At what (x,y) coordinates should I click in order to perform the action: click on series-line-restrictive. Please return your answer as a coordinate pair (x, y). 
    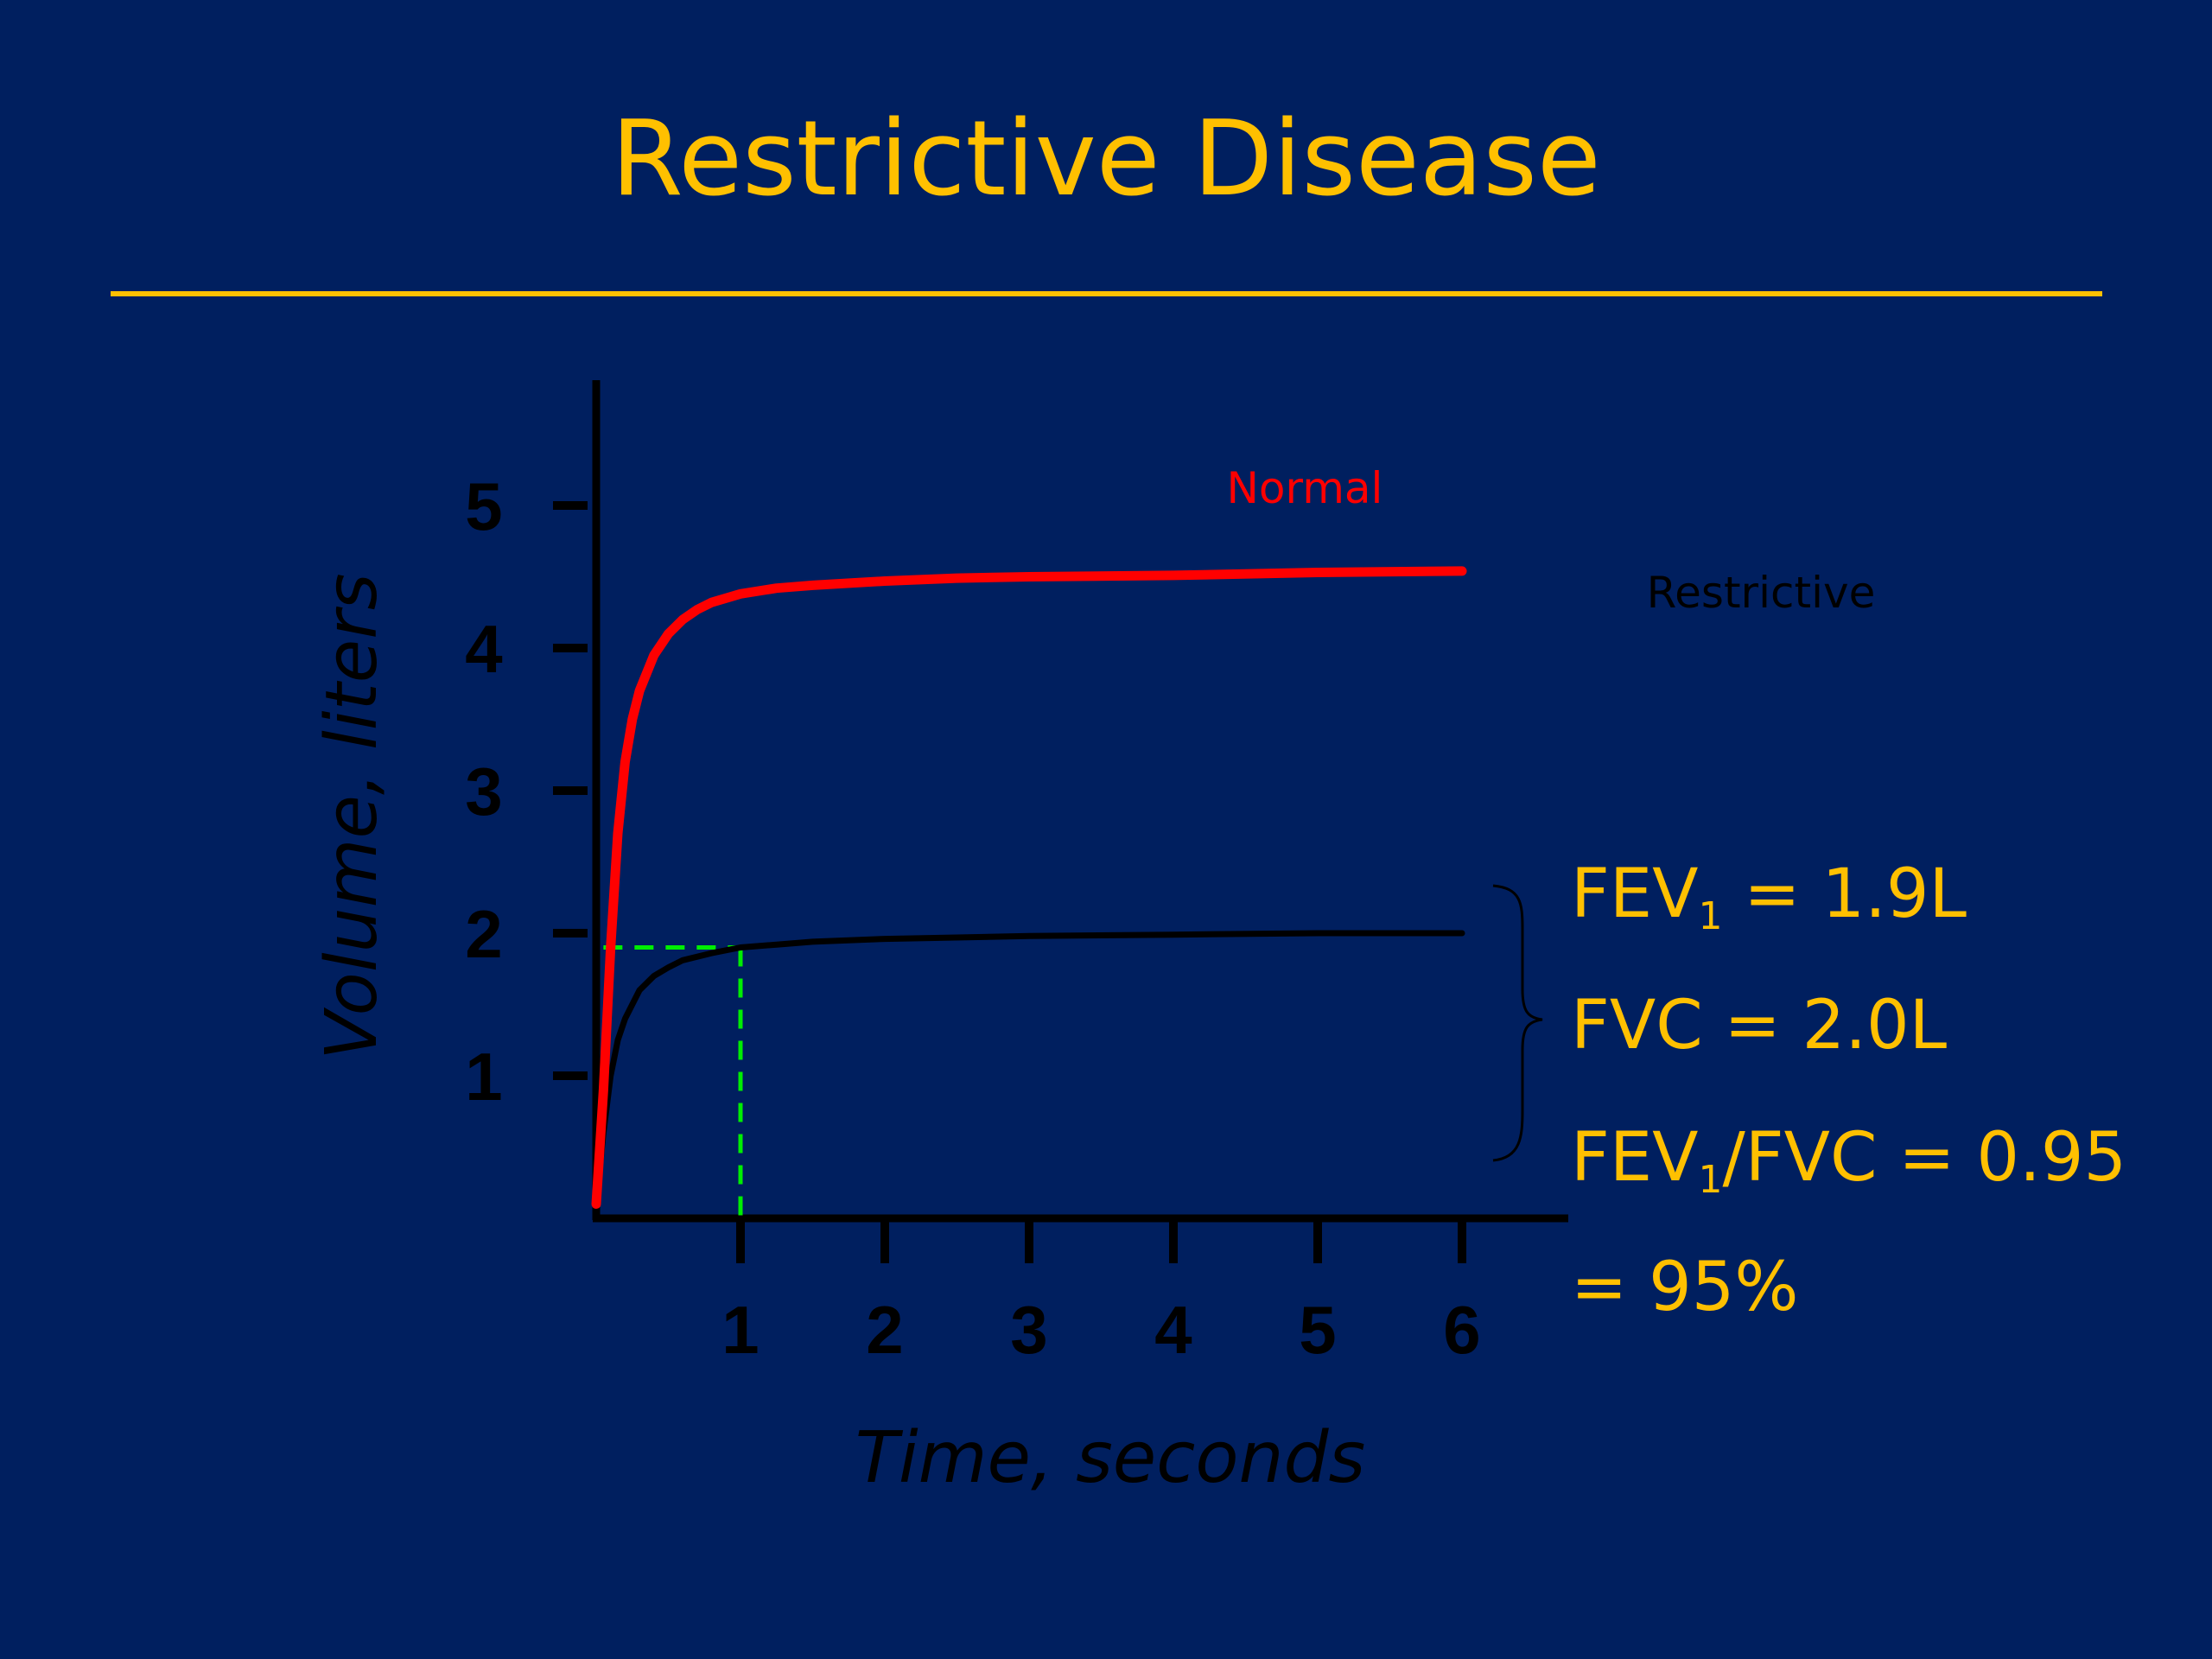
    Looking at the image, I should click on (1029, 1068).